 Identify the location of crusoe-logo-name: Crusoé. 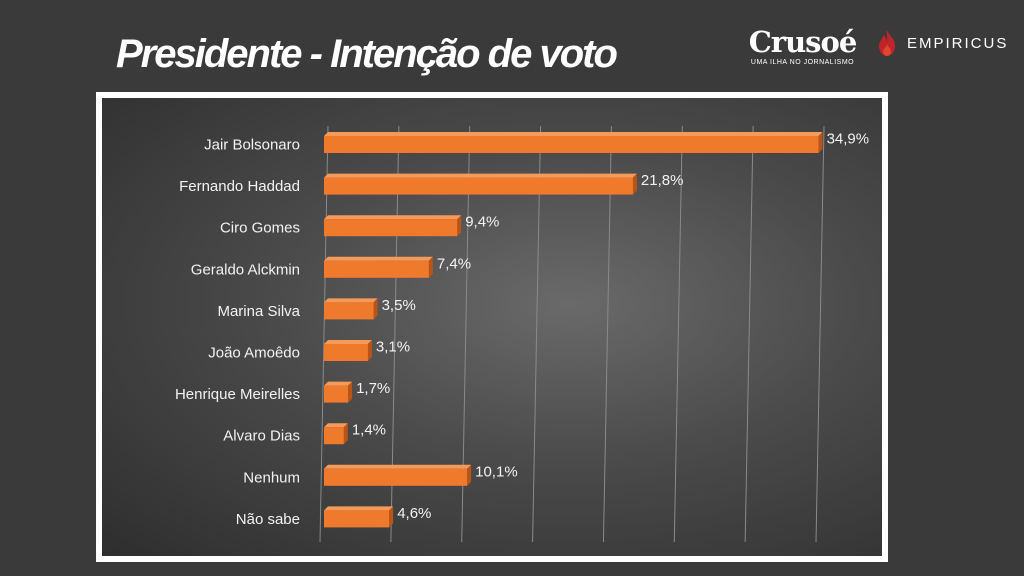
(803, 42).